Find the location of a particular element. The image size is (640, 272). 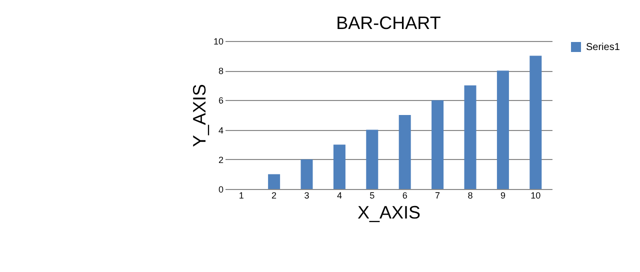

x-tick-label: 10 is located at coordinates (535, 195).